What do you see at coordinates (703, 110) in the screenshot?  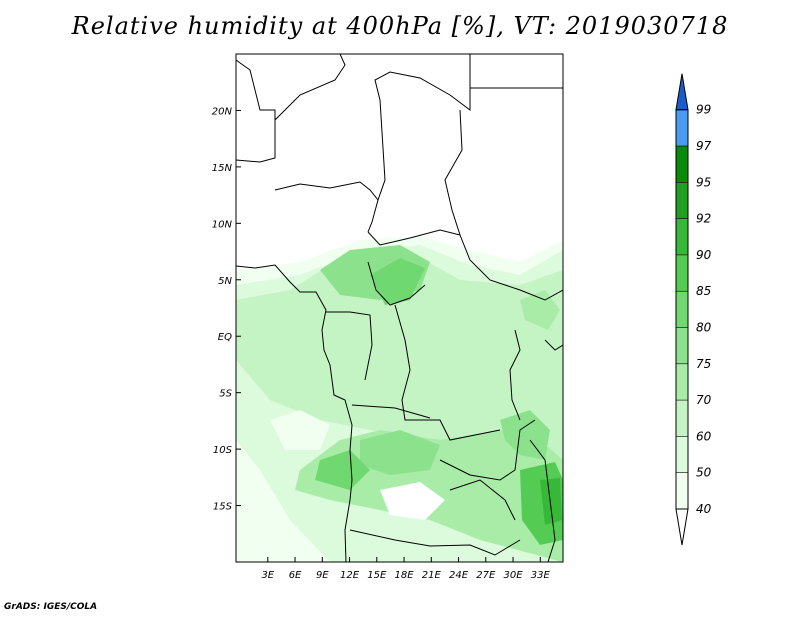 I see `colorbar-label: 99` at bounding box center [703, 110].